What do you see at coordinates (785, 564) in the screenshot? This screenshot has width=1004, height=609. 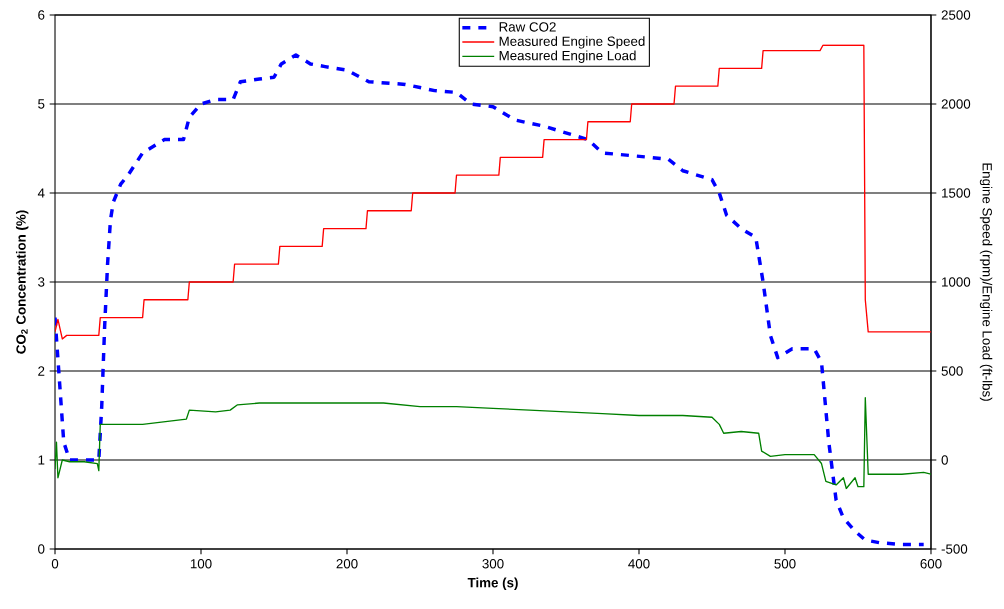 I see `x-tick-label: 500` at bounding box center [785, 564].